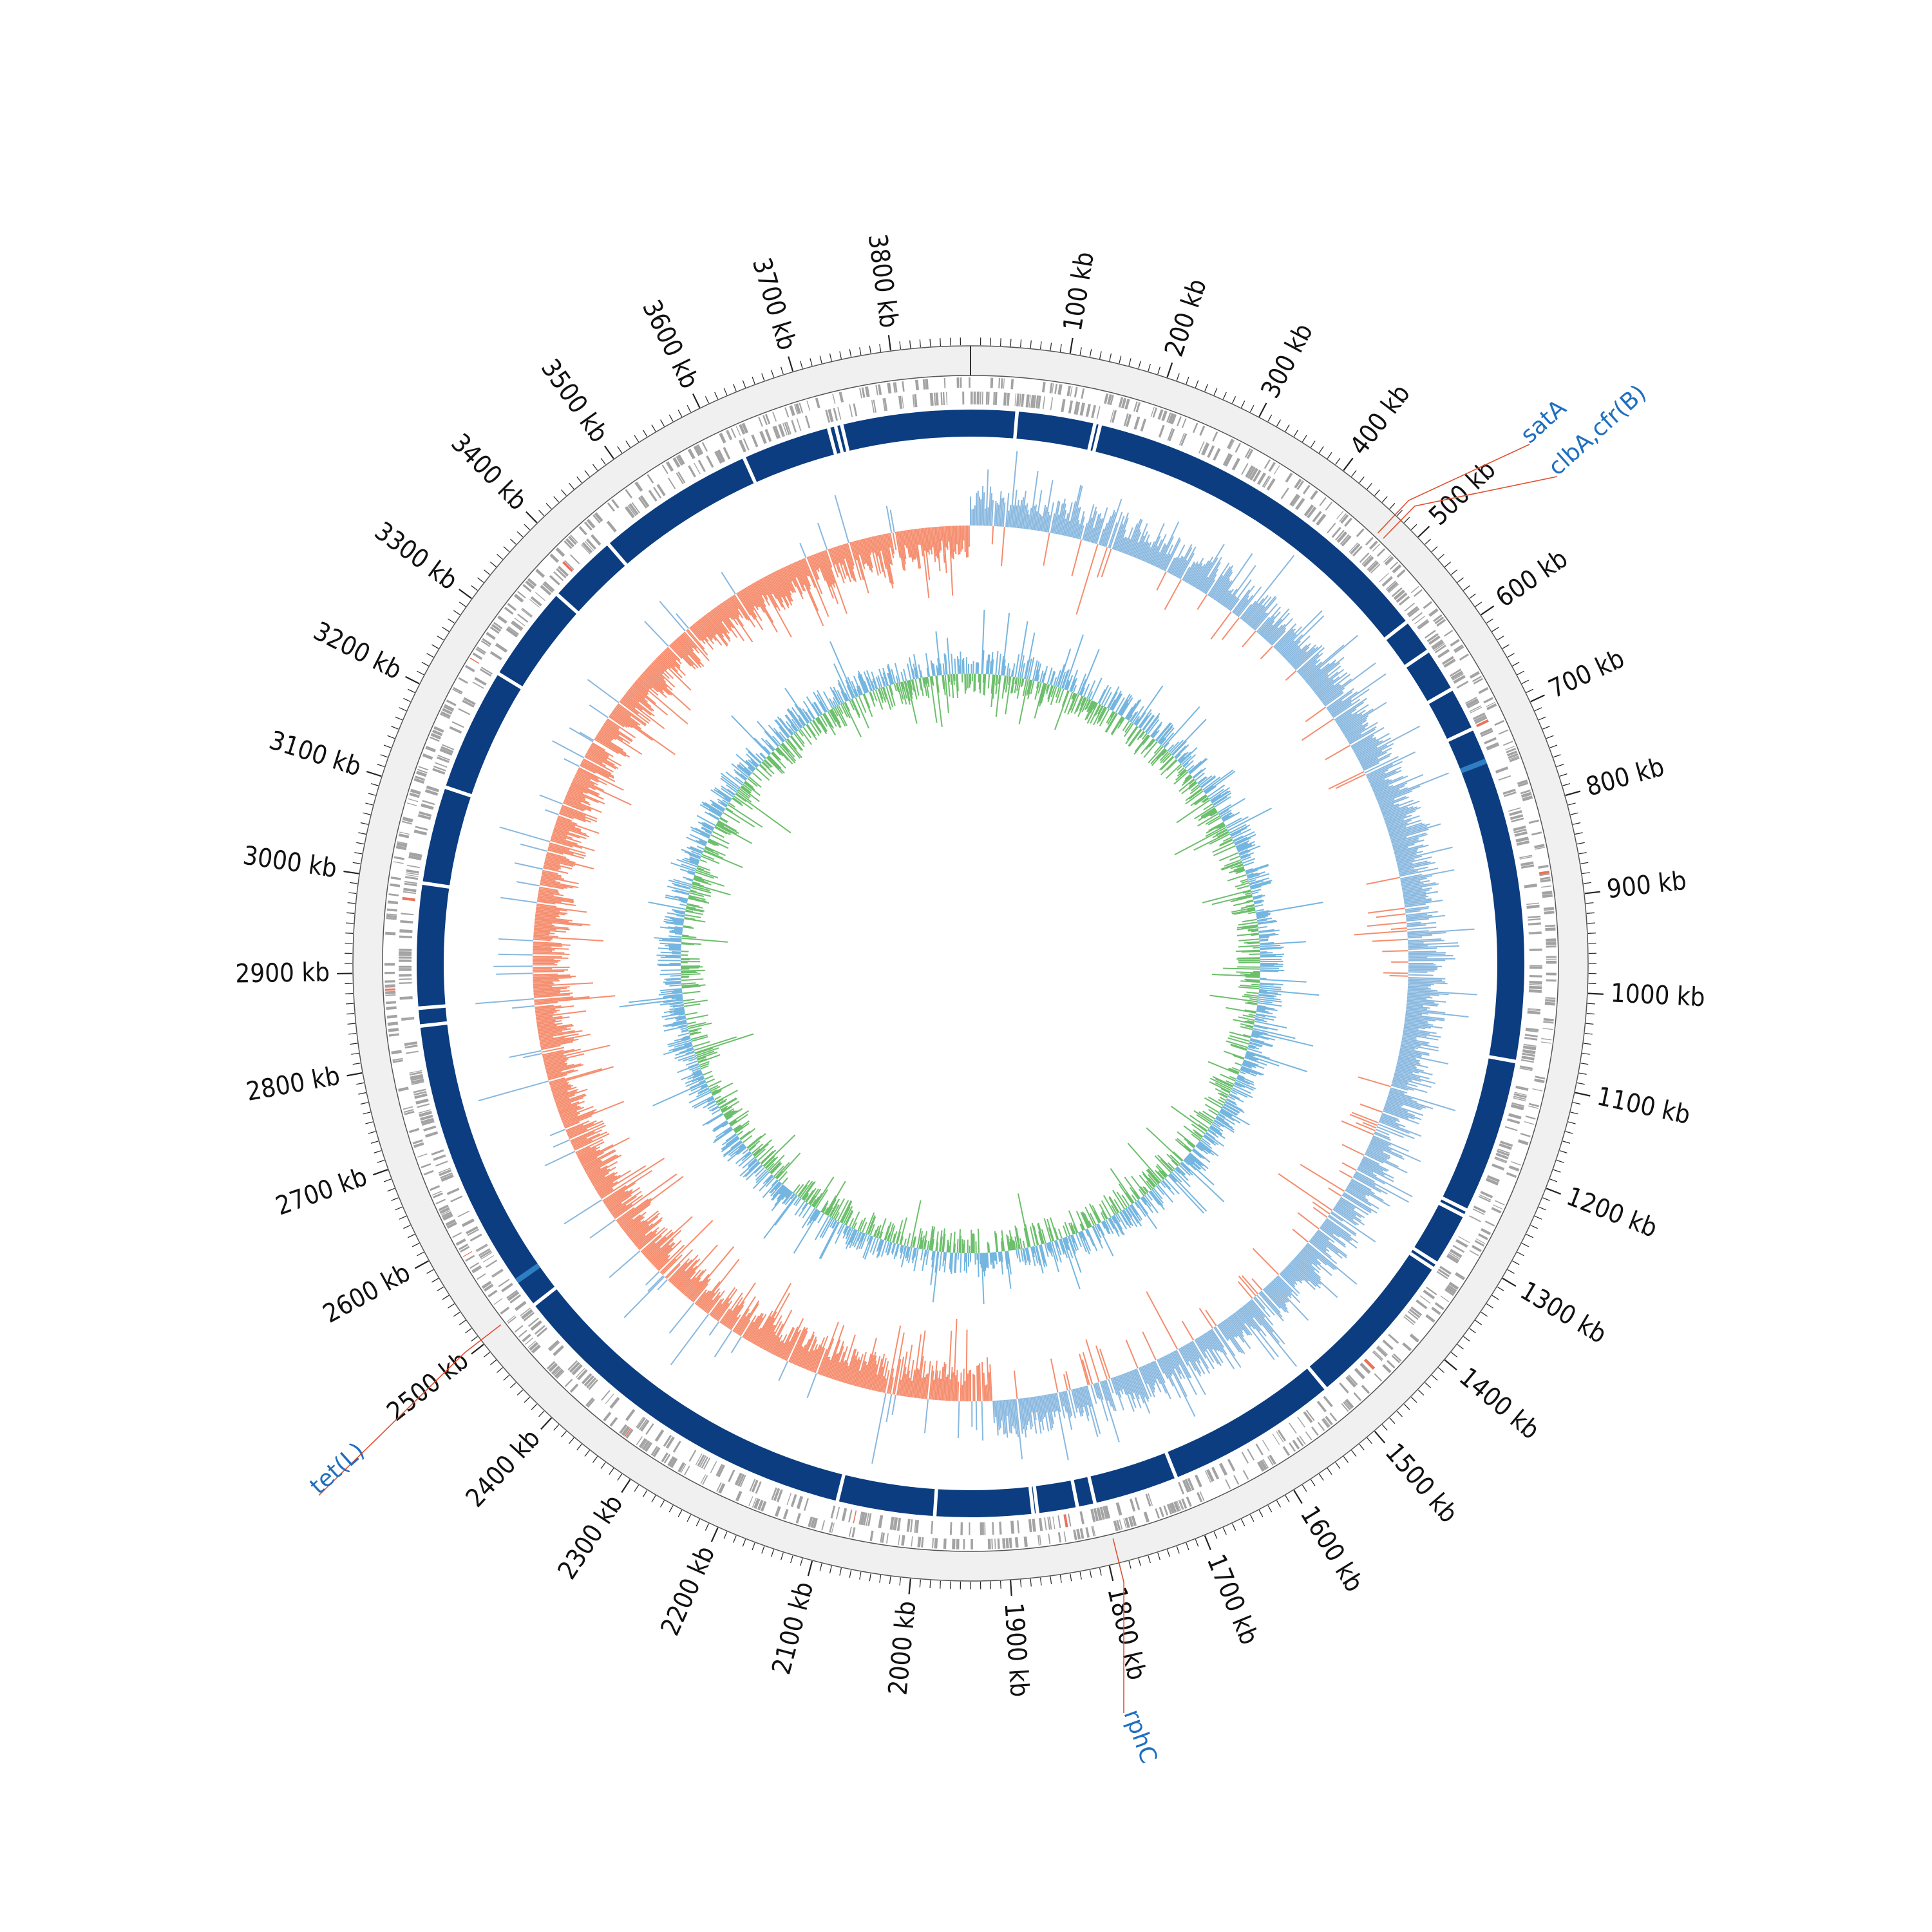 The height and width of the screenshot is (1932, 1932). What do you see at coordinates (688, 1591) in the screenshot?
I see `tick-label: 2200 kb` at bounding box center [688, 1591].